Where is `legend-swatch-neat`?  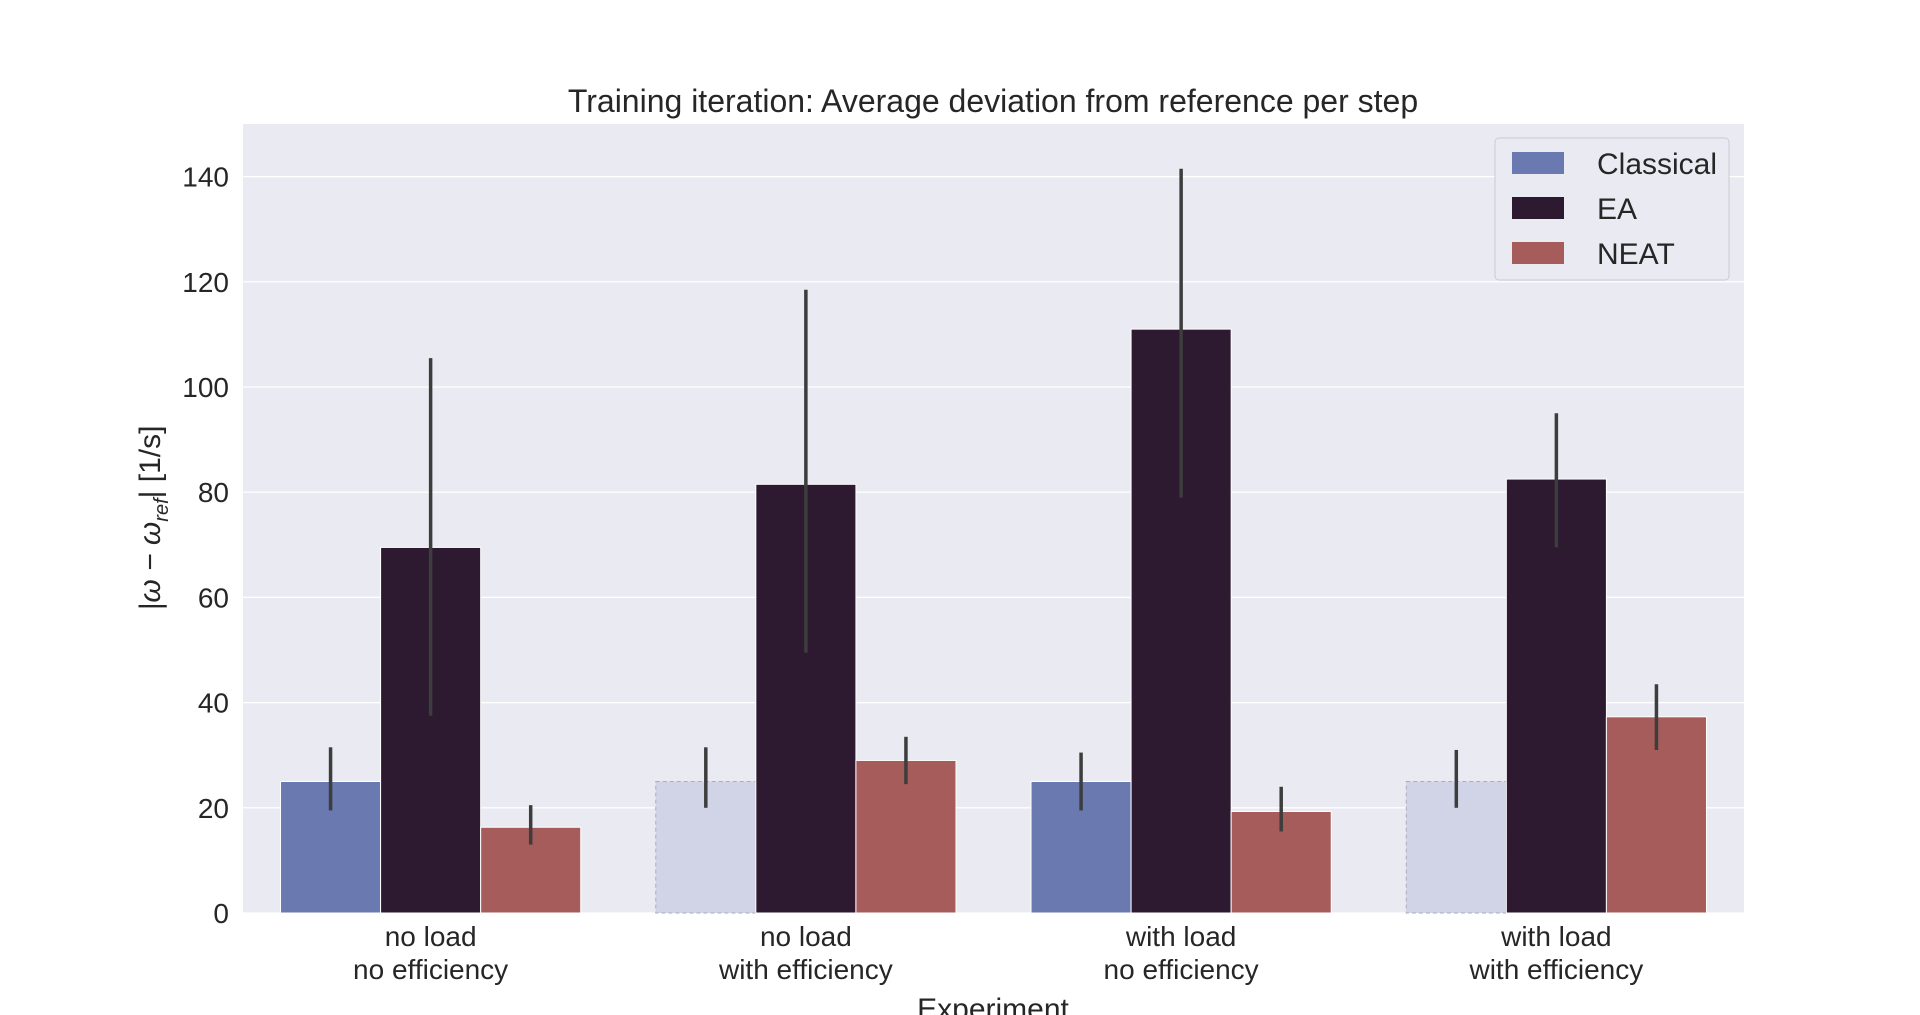
legend-swatch-neat is located at coordinates (1538, 253).